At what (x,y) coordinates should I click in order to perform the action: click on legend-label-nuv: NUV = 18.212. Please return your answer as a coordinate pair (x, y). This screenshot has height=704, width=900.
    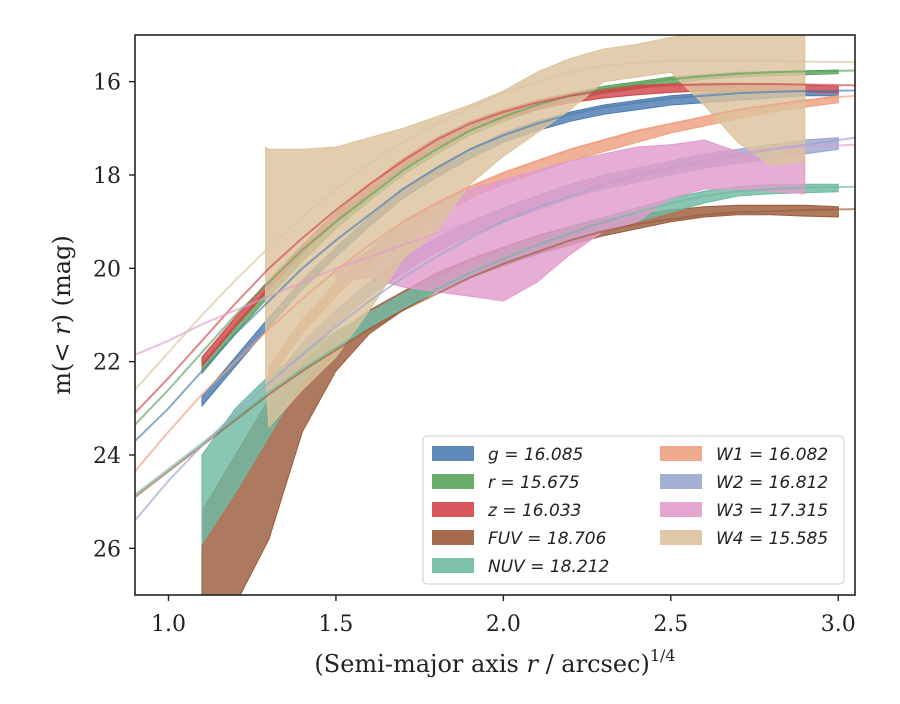
    Looking at the image, I should click on (548, 567).